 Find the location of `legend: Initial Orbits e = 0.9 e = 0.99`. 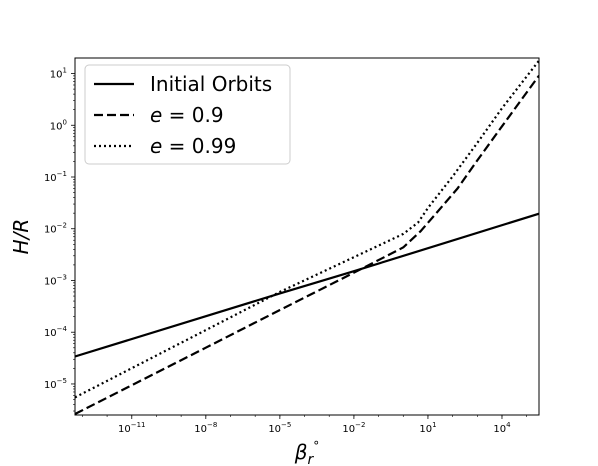

legend: Initial Orbits e = 0.9 e = 0.99 is located at coordinates (187, 114).